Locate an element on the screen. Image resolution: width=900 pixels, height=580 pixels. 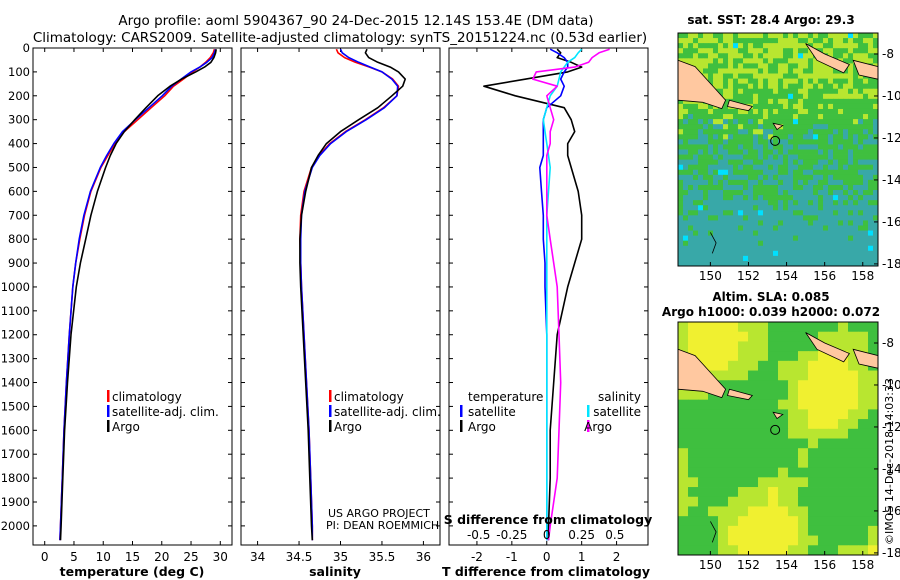
legend-t-argo-label: Argo is located at coordinates (482, 427).